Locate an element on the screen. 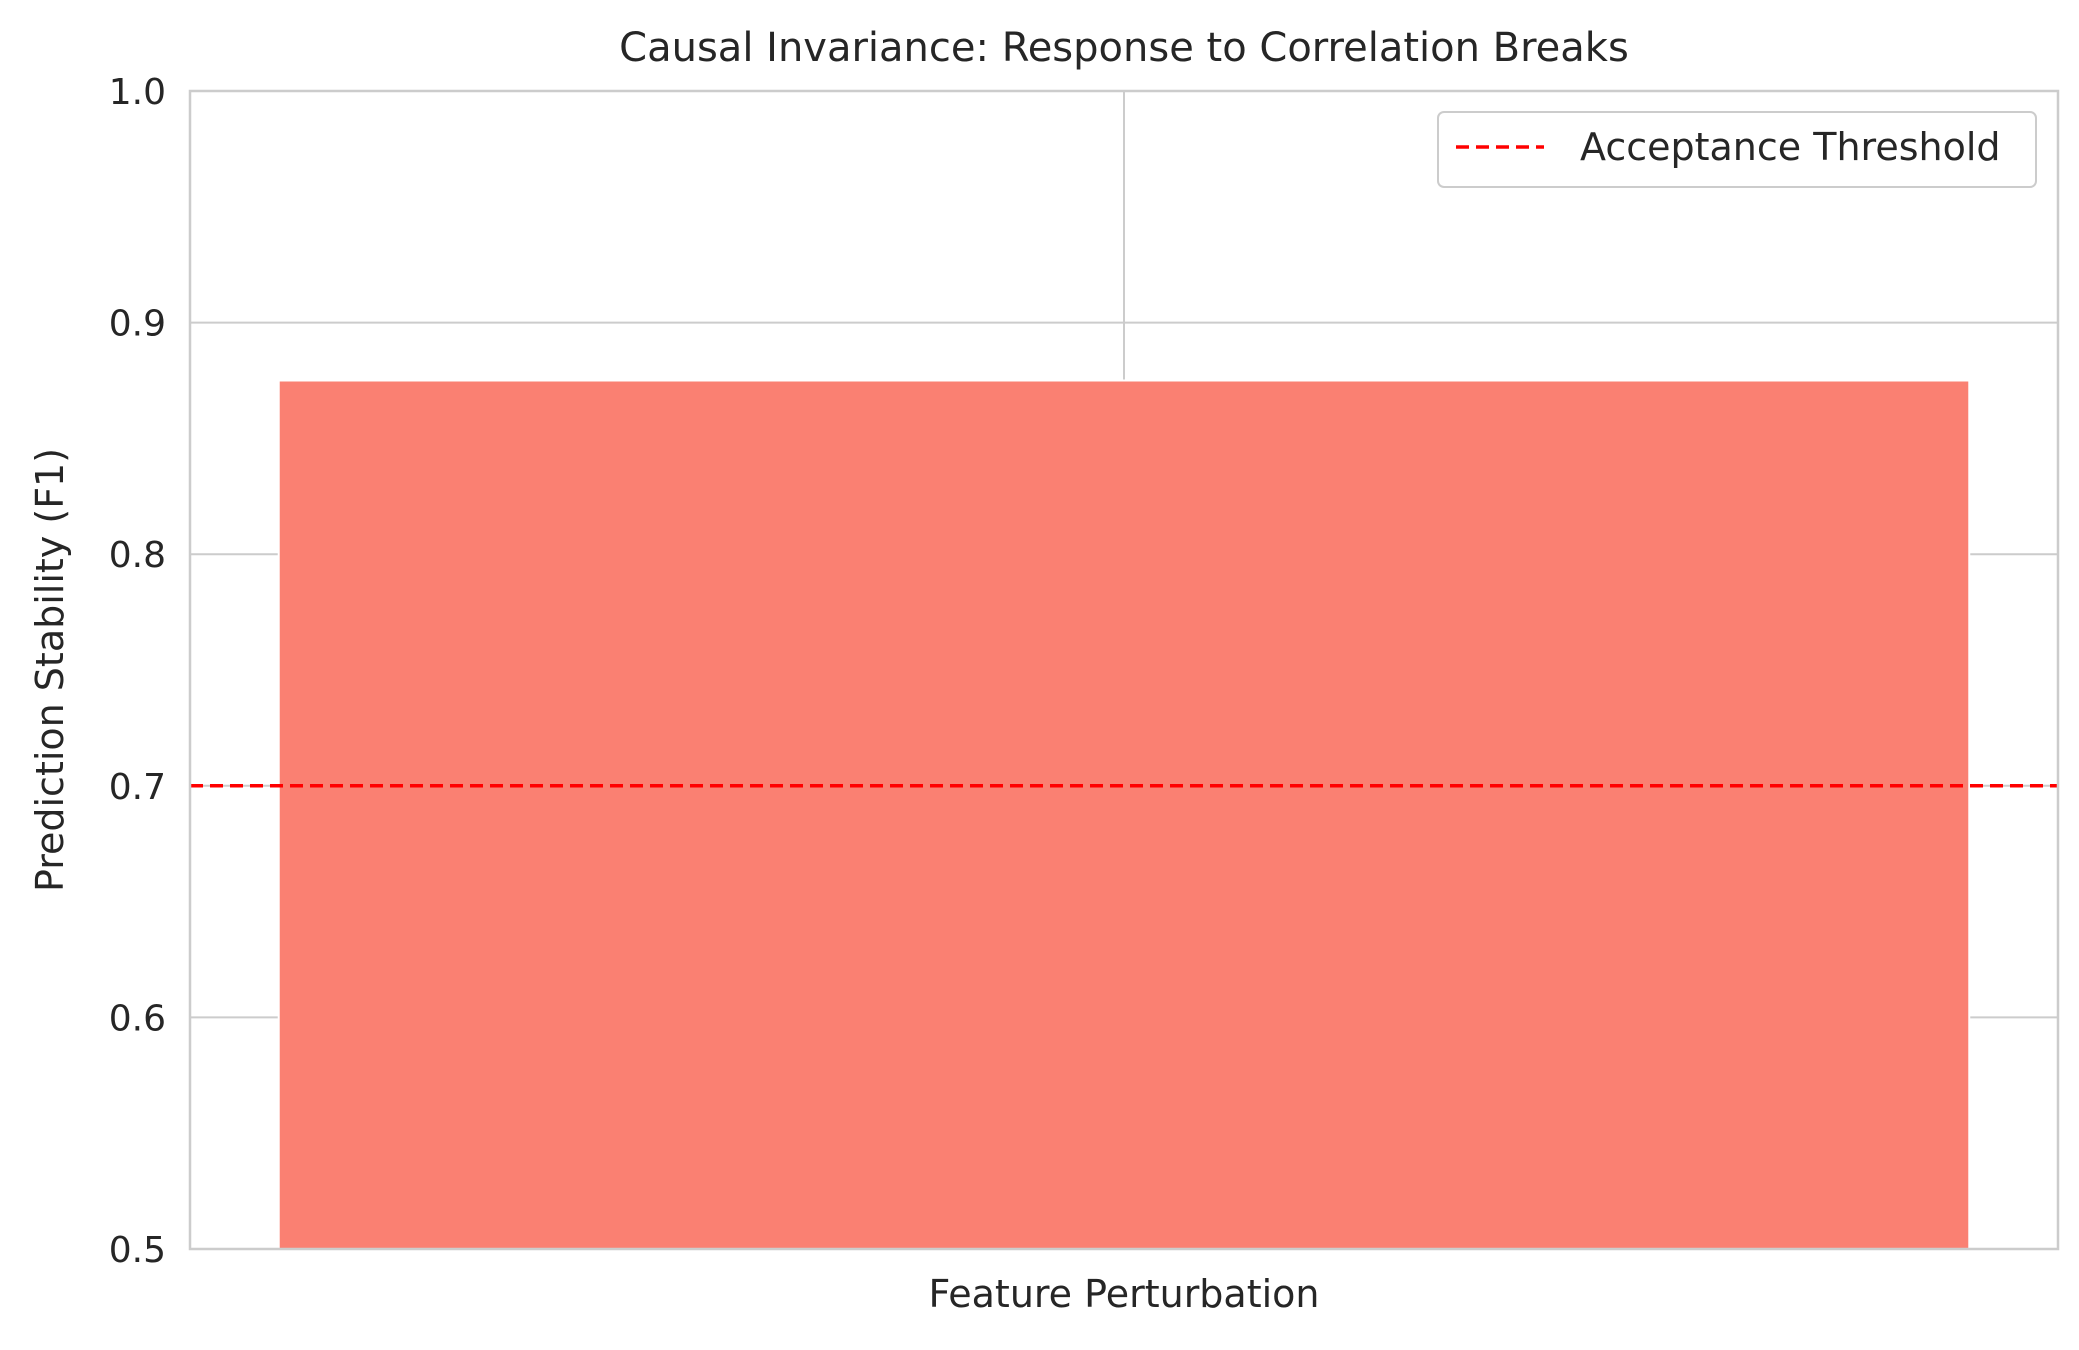  x-axis-ticks: Feature Perturbation is located at coordinates (1123, 1294).